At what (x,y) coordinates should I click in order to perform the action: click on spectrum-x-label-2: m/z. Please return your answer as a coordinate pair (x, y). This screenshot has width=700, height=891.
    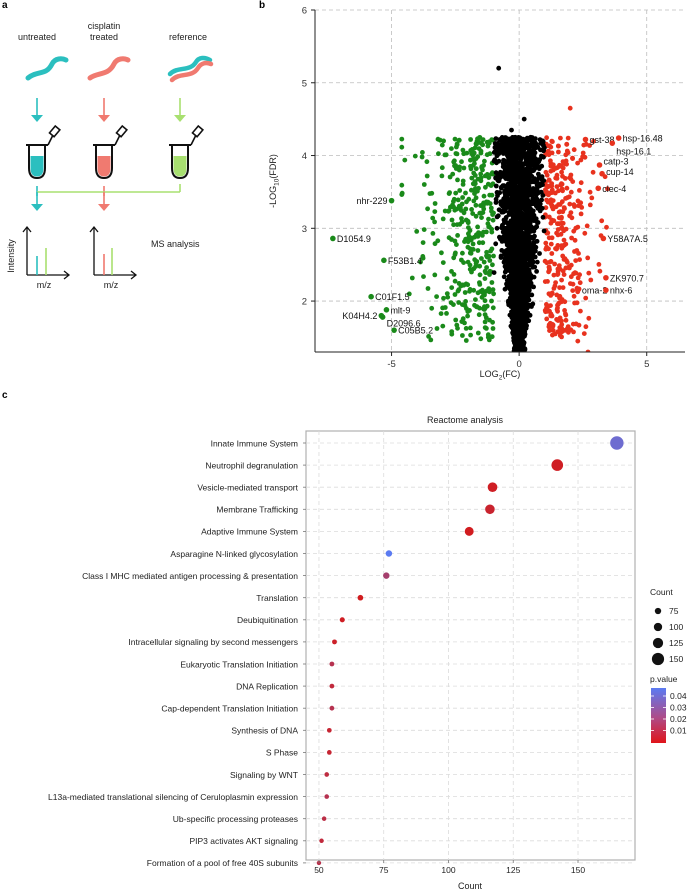
    Looking at the image, I should click on (111, 285).